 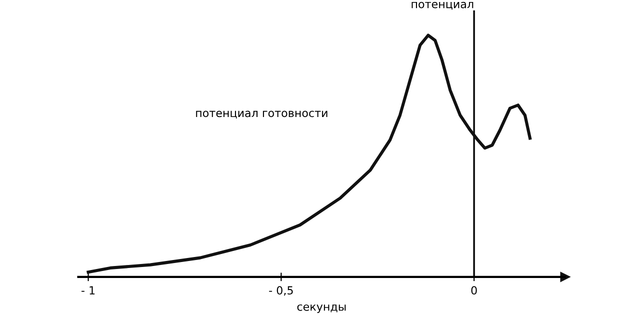 What do you see at coordinates (88, 290) in the screenshot?
I see `x-tick-label: - 1` at bounding box center [88, 290].